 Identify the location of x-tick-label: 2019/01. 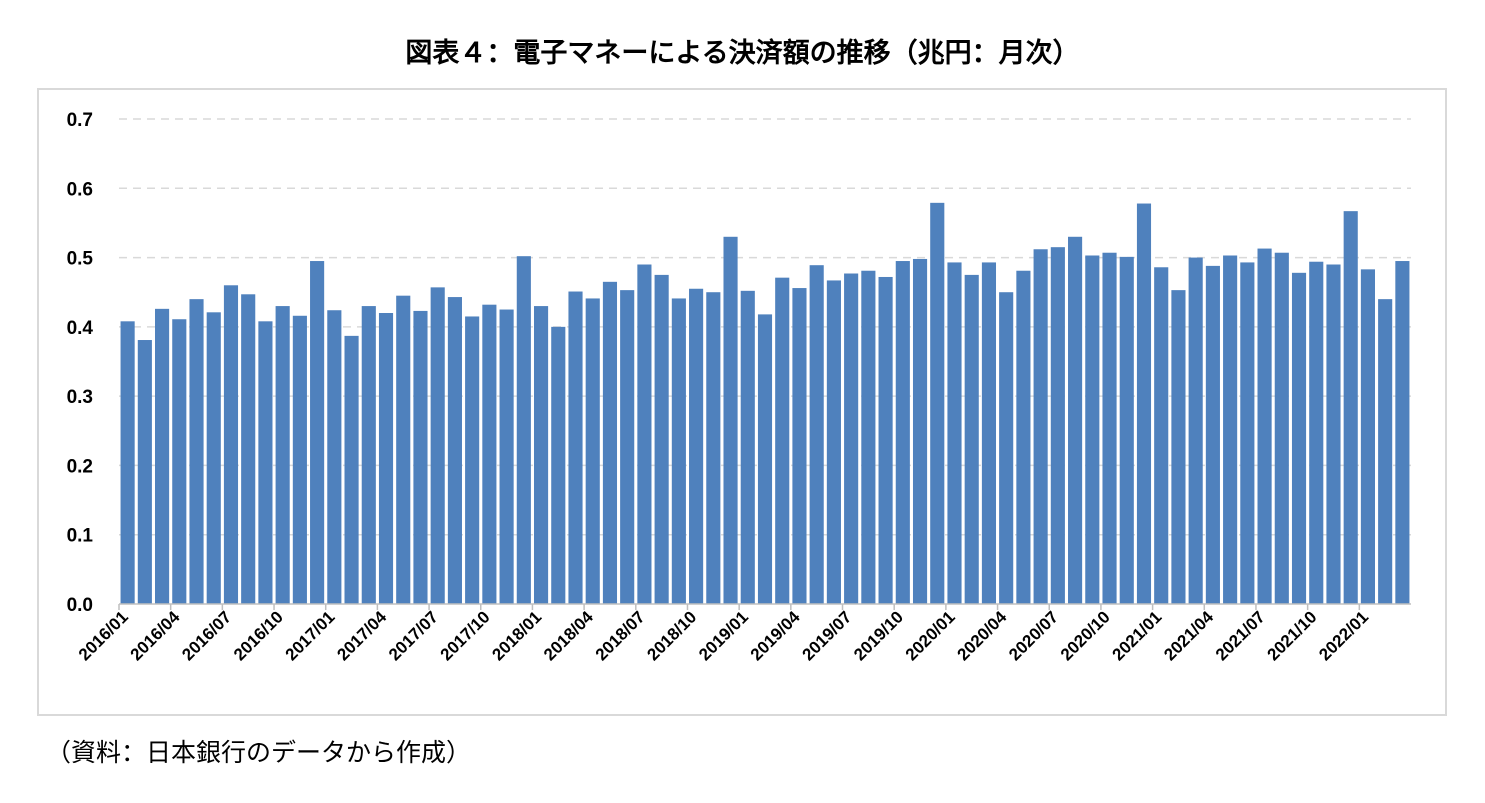
(723, 635).